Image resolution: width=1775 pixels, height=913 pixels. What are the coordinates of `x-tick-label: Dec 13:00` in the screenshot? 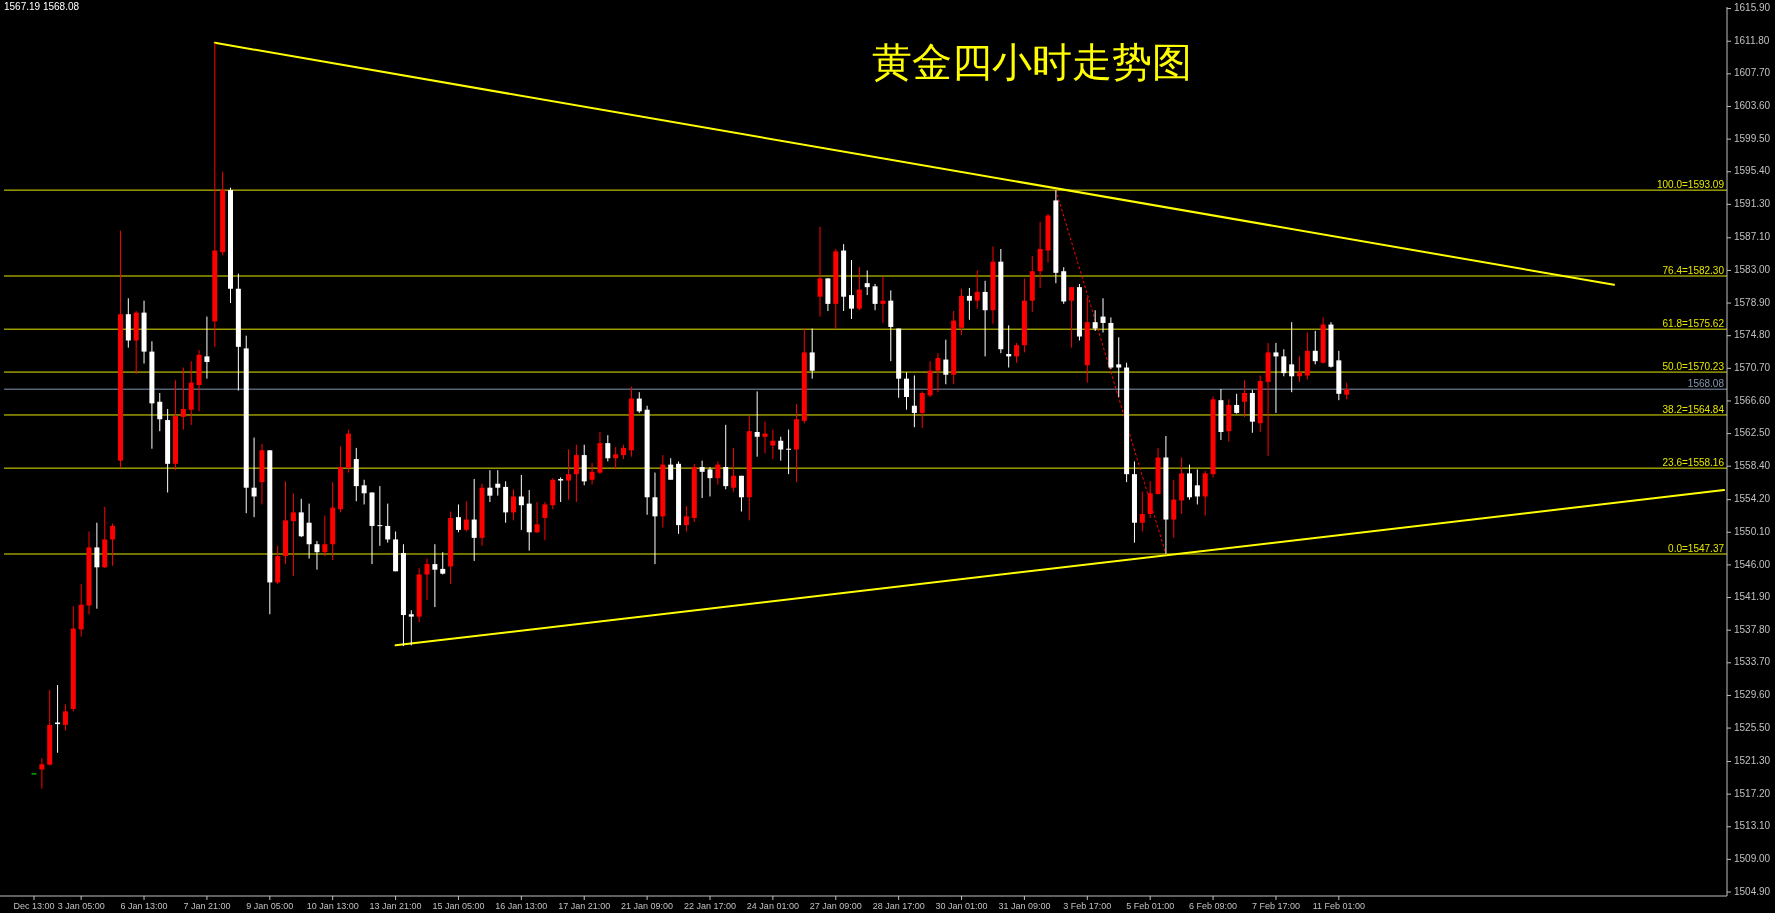 It's located at (34, 906).